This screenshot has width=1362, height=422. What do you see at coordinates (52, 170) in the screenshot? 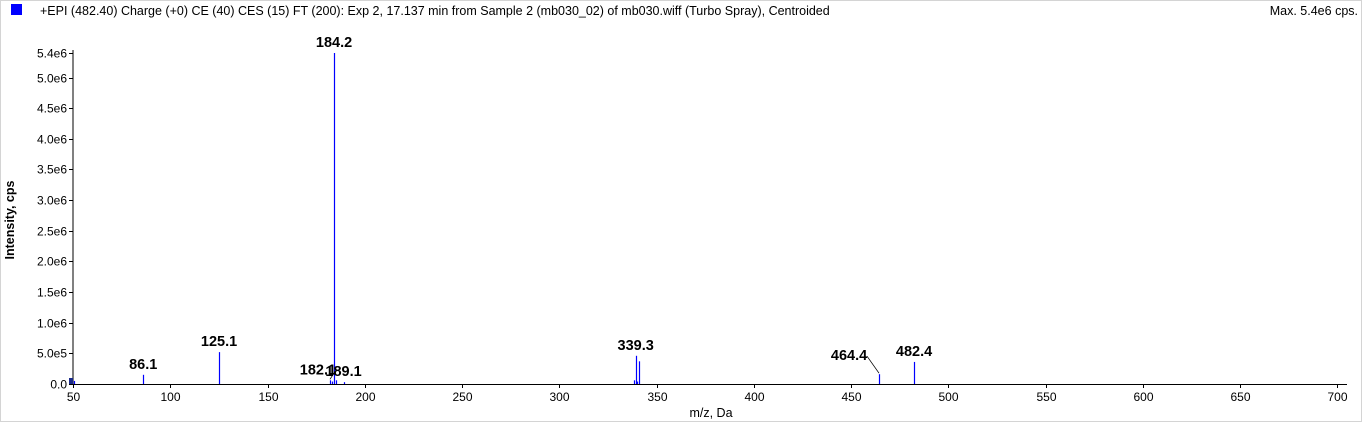
I see `y-tick-label: 3.5e6` at bounding box center [52, 170].